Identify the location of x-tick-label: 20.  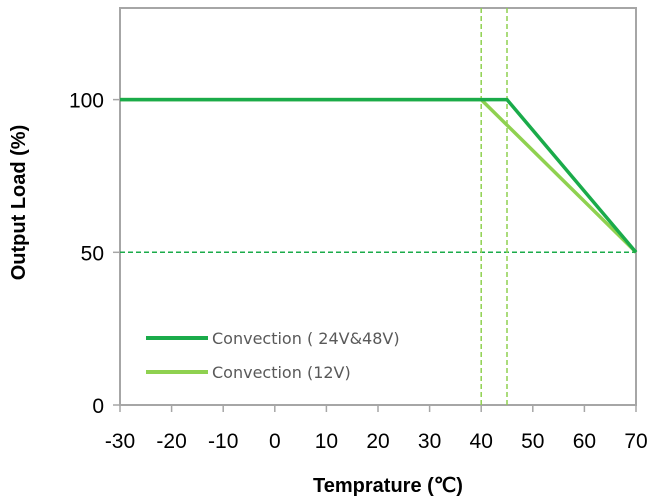
(377, 441).